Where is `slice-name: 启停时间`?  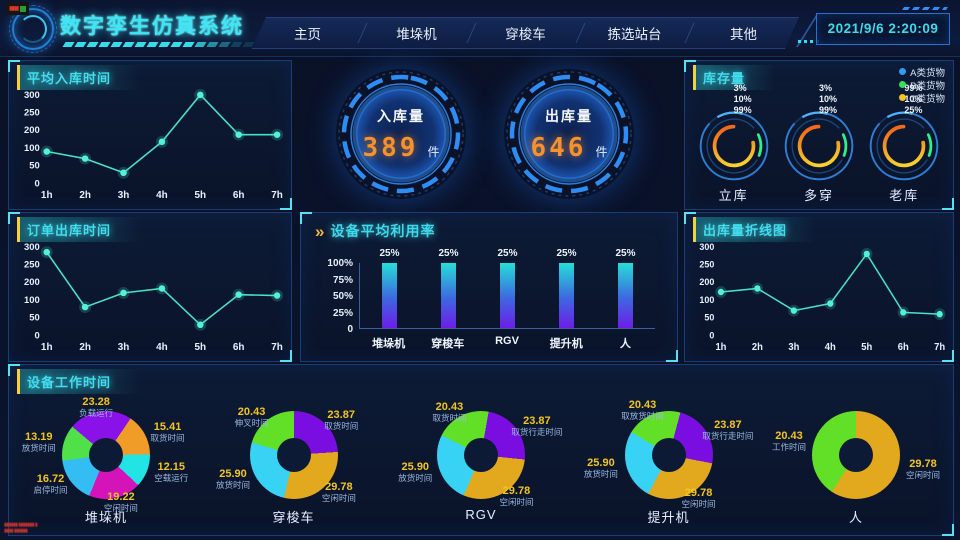
slice-name: 启停时间 is located at coordinates (50, 490).